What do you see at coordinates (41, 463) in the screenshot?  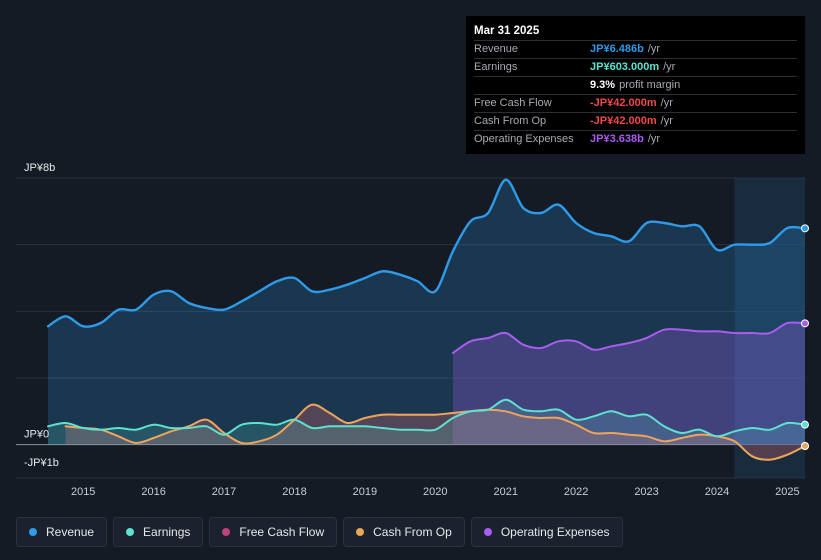 I see `y-axis-tick-label: -JP¥1b` at bounding box center [41, 463].